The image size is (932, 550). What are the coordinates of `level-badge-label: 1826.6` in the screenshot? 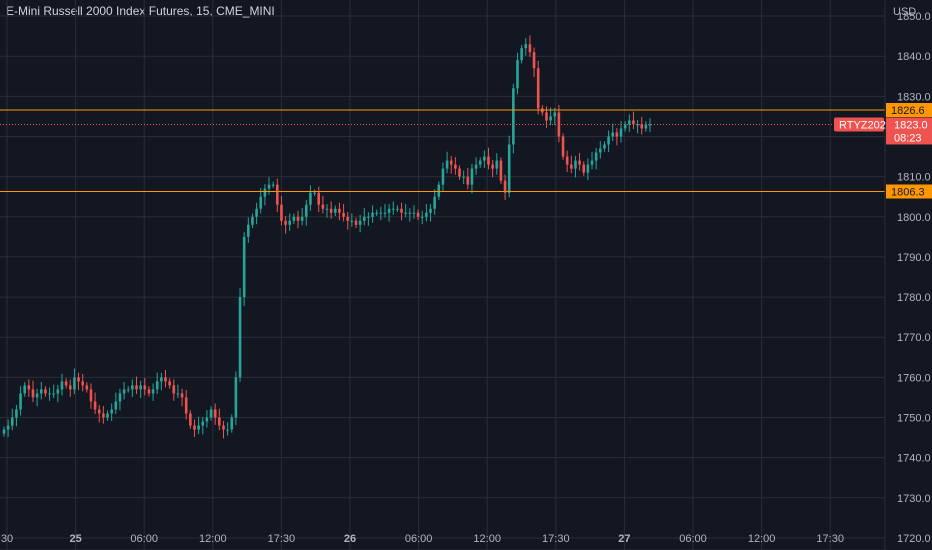 It's located at (908, 111).